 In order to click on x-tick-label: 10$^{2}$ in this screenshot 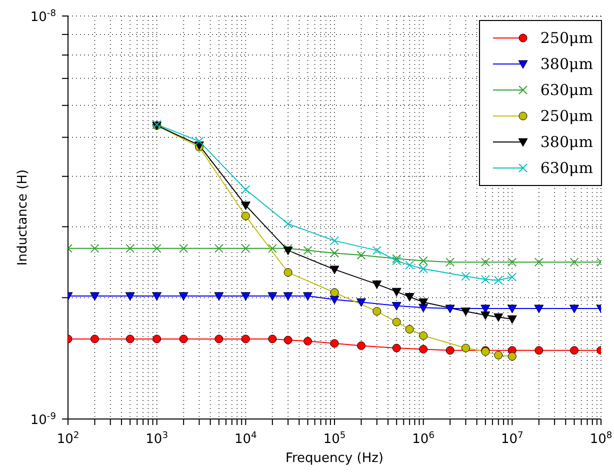, I will do `click(68, 439)`.